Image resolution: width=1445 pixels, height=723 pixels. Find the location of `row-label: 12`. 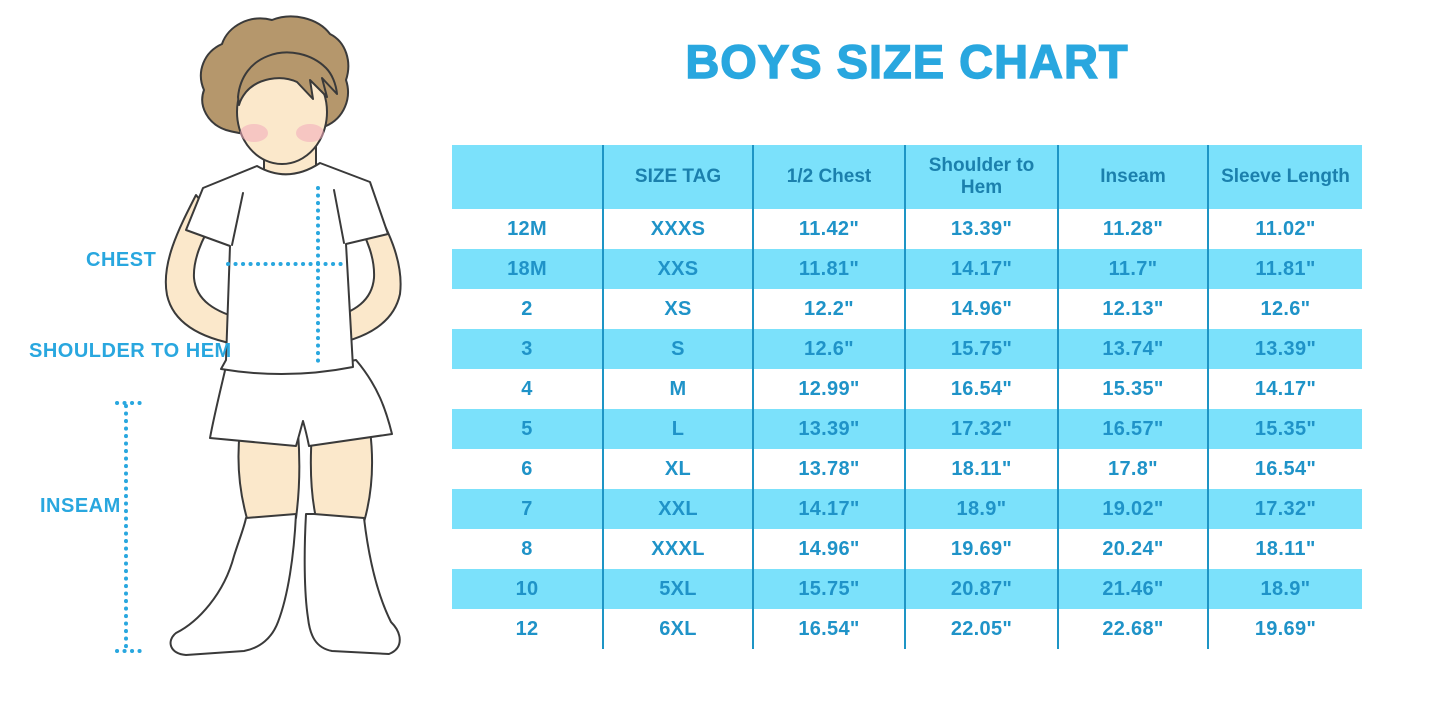

row-label: 12 is located at coordinates (527, 628).